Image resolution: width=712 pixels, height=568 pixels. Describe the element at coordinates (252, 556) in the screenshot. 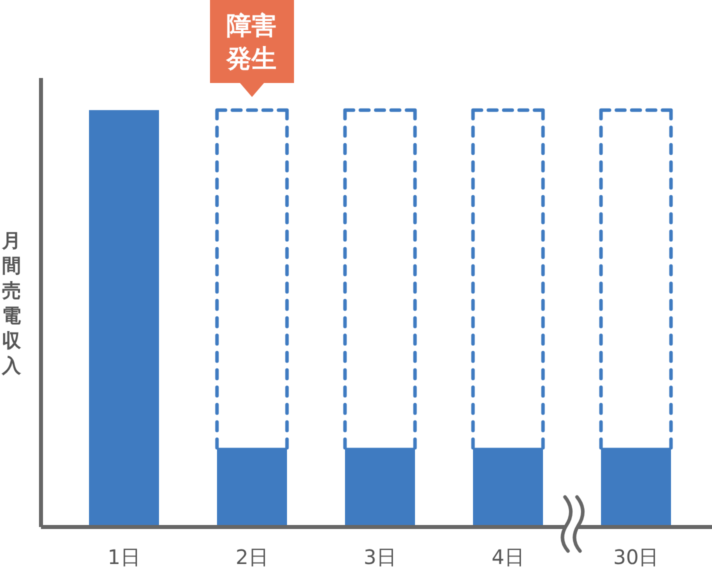

I see `x-tick-label: 2日` at that location.